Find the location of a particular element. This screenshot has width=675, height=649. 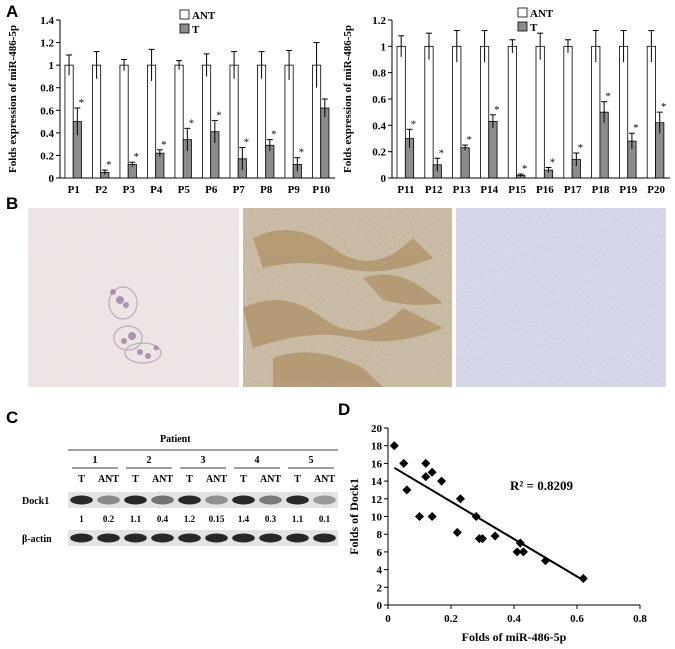

x-tick-label: P17 is located at coordinates (573, 190).